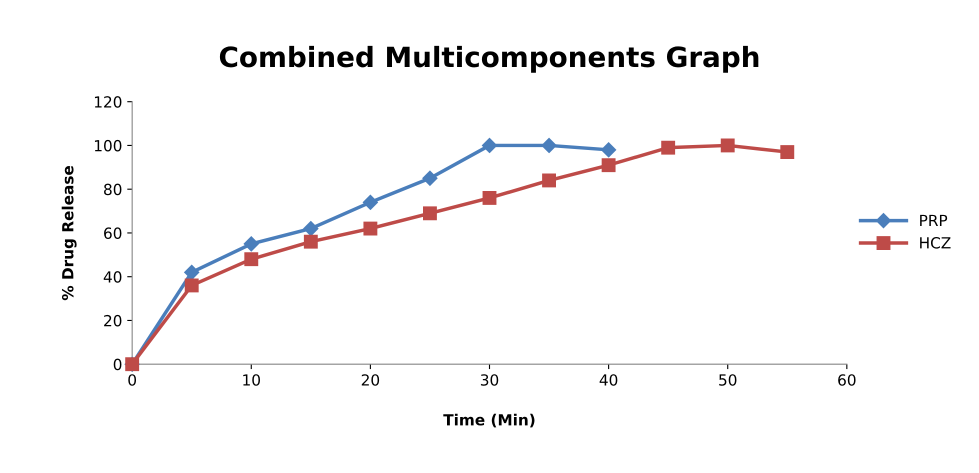  I want to click on y-tick-label: 120, so click(108, 102).